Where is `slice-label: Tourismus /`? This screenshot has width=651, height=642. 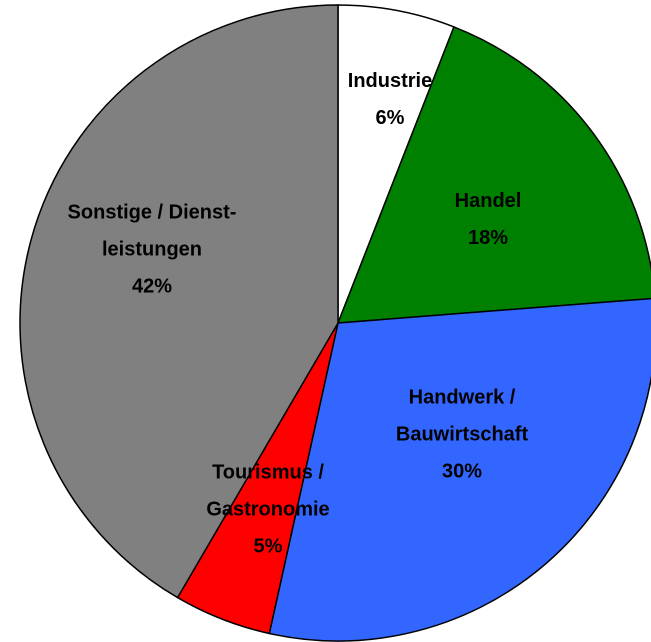 slice-label: Tourismus / is located at coordinates (268, 472).